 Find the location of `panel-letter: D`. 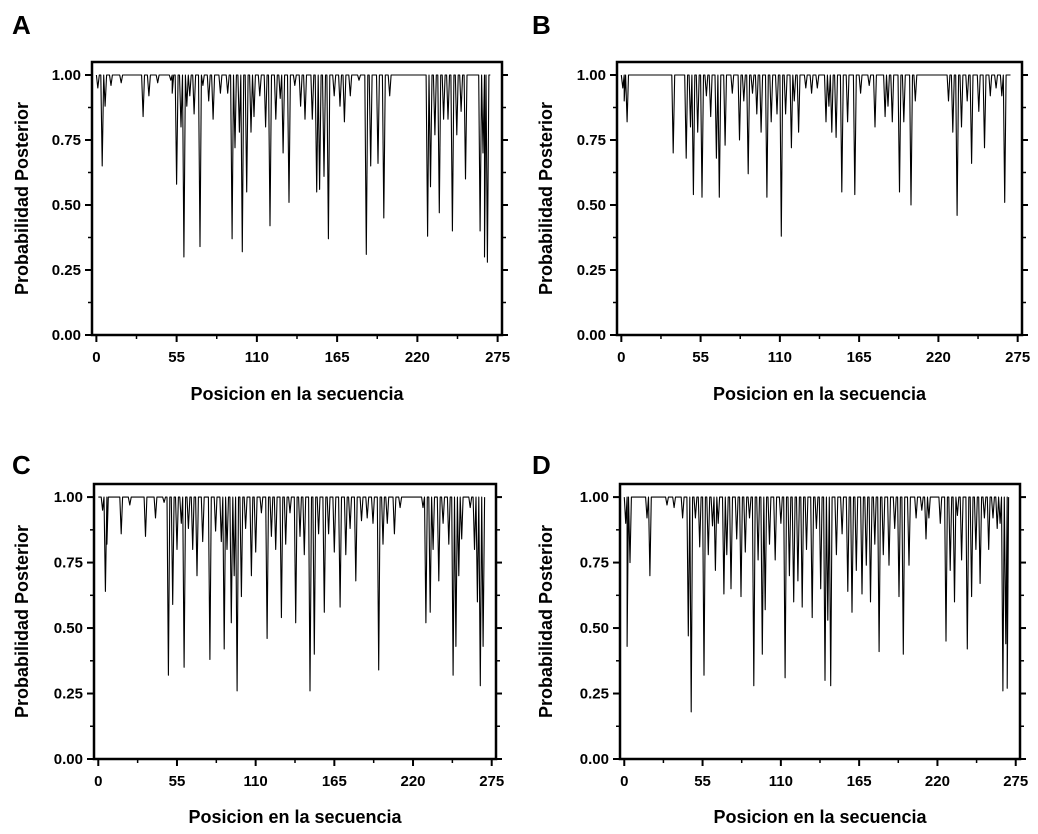

panel-letter: D is located at coordinates (541, 465).